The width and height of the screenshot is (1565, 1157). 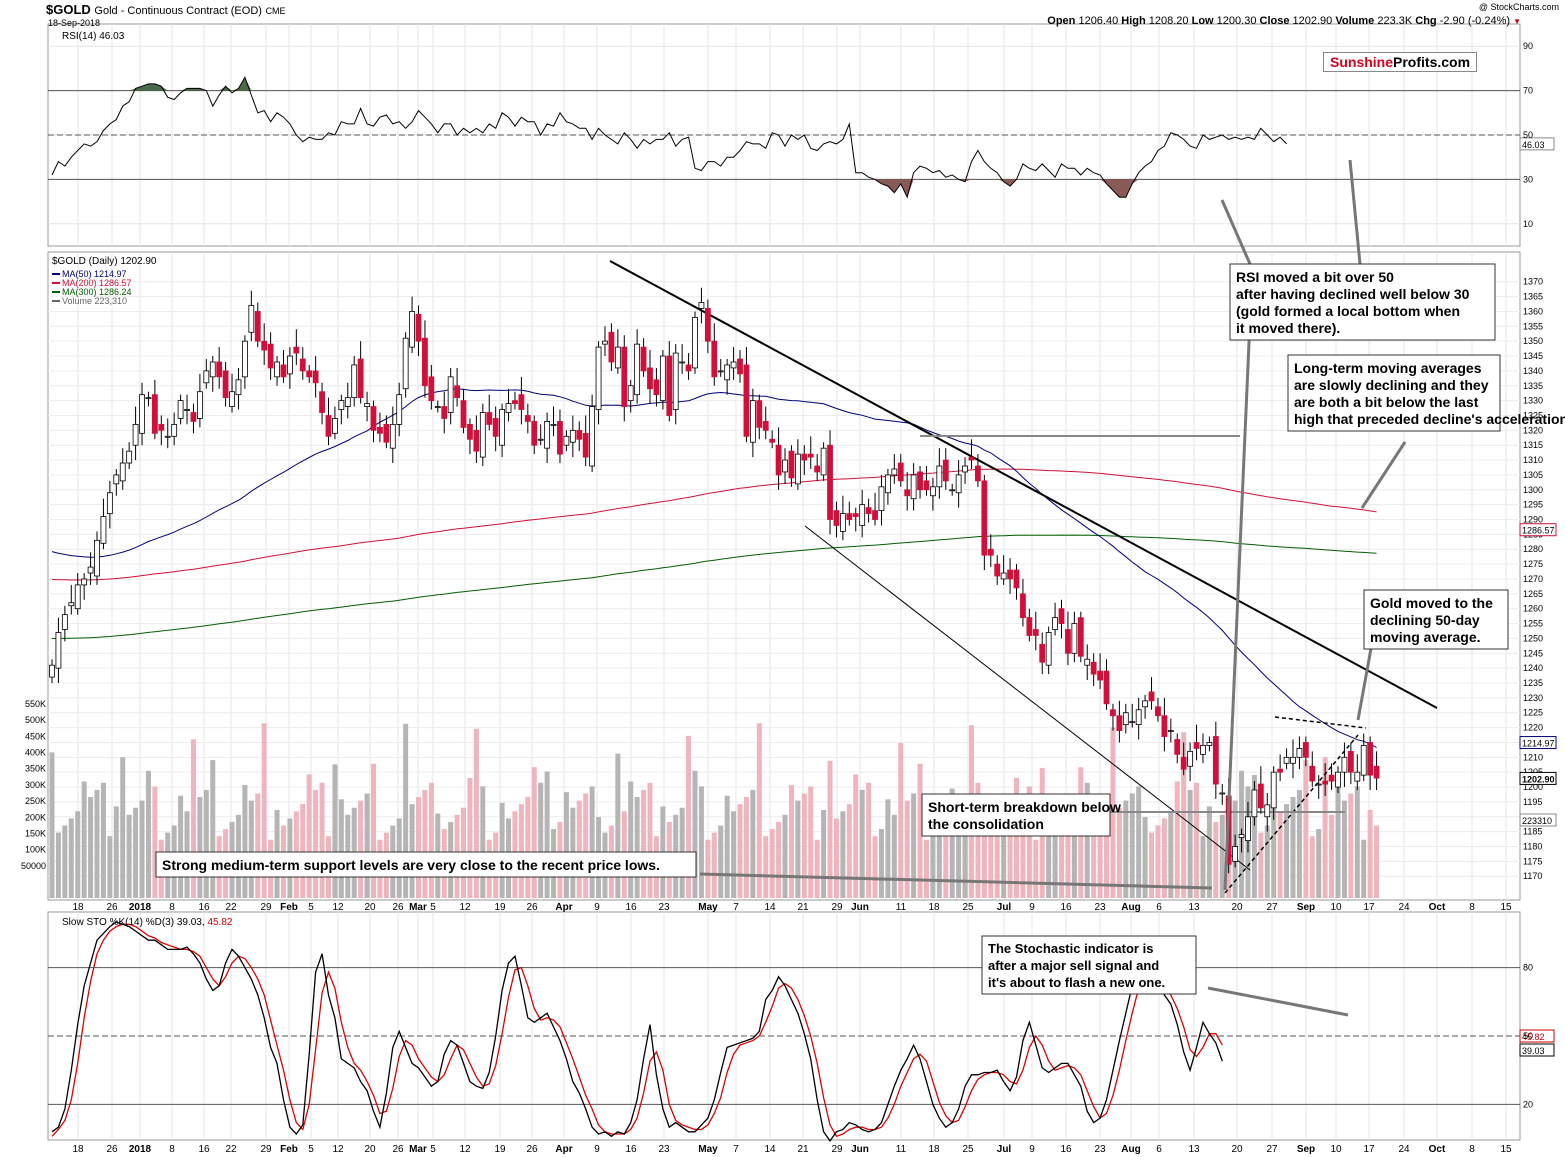 What do you see at coordinates (1537, 1036) in the screenshot?
I see `stoch-d-box` at bounding box center [1537, 1036].